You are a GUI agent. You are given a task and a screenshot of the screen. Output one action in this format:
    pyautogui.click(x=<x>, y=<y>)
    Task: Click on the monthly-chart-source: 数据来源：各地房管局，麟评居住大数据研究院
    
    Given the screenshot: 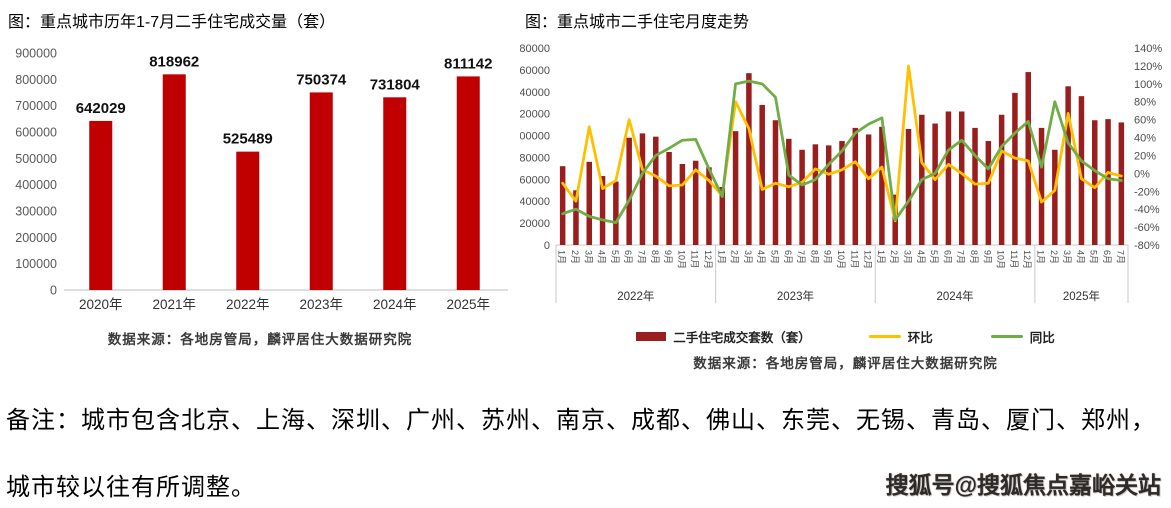 What is the action you would take?
    pyautogui.click(x=845, y=363)
    